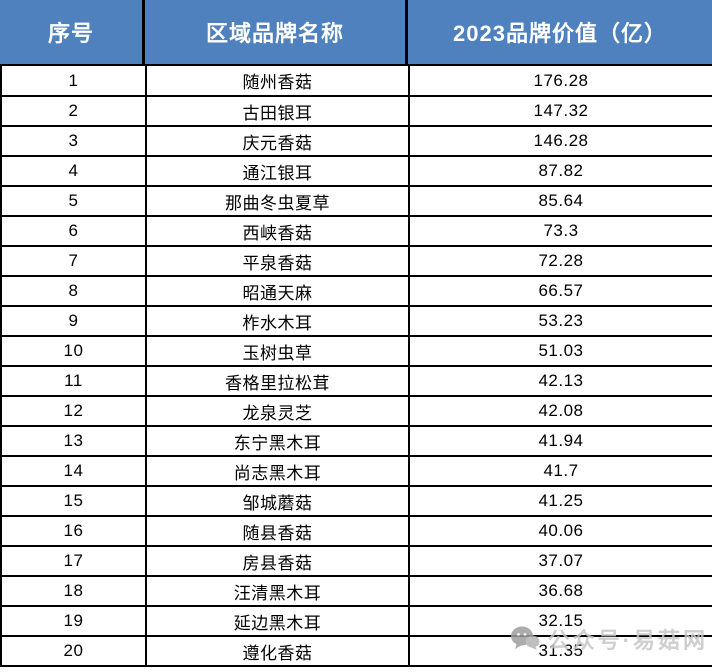 The height and width of the screenshot is (672, 712). Describe the element at coordinates (560, 171) in the screenshot. I see `value-cell: 87.82` at that location.